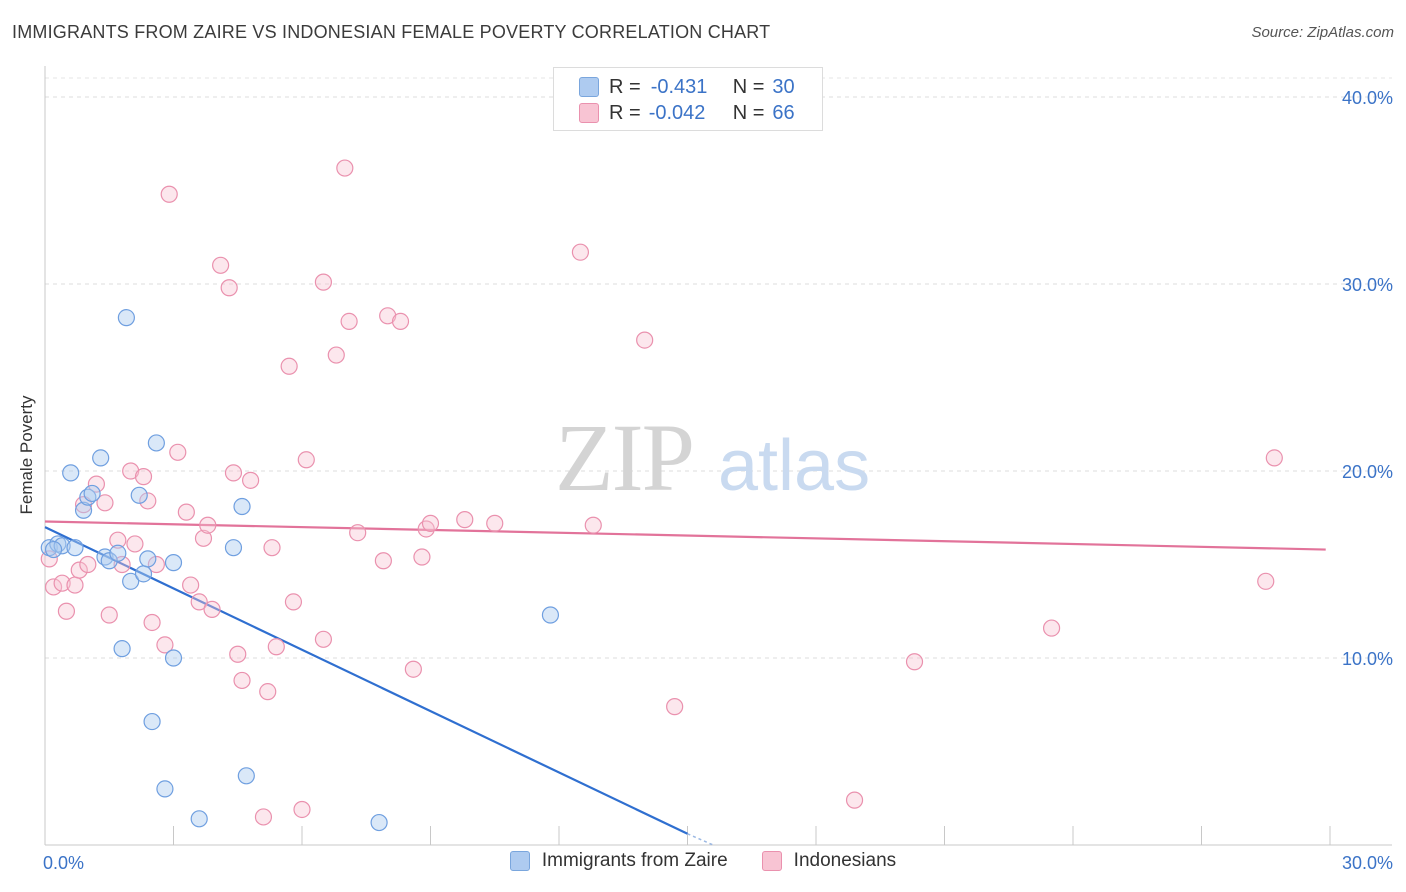 The height and width of the screenshot is (892, 1406). Describe the element at coordinates (677, 112) in the screenshot. I see `r-value: -0.042` at that location.